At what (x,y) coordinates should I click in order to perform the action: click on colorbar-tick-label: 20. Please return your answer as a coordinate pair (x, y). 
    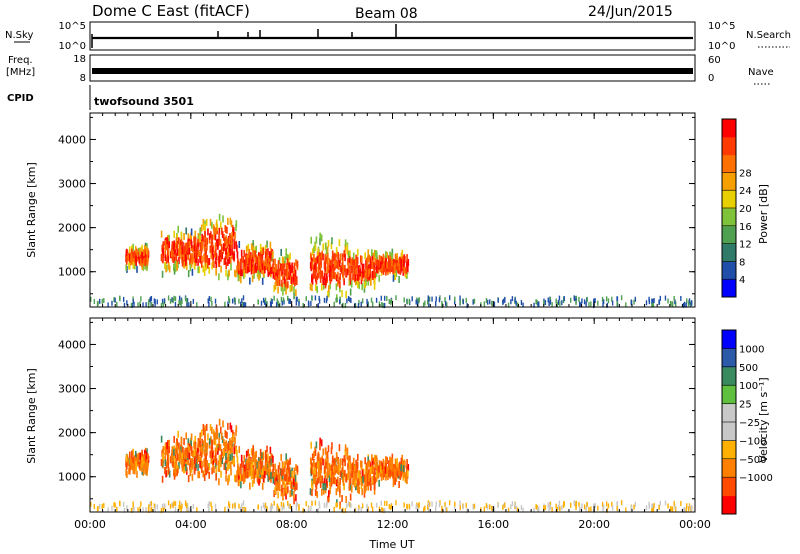
    Looking at the image, I should click on (745, 209).